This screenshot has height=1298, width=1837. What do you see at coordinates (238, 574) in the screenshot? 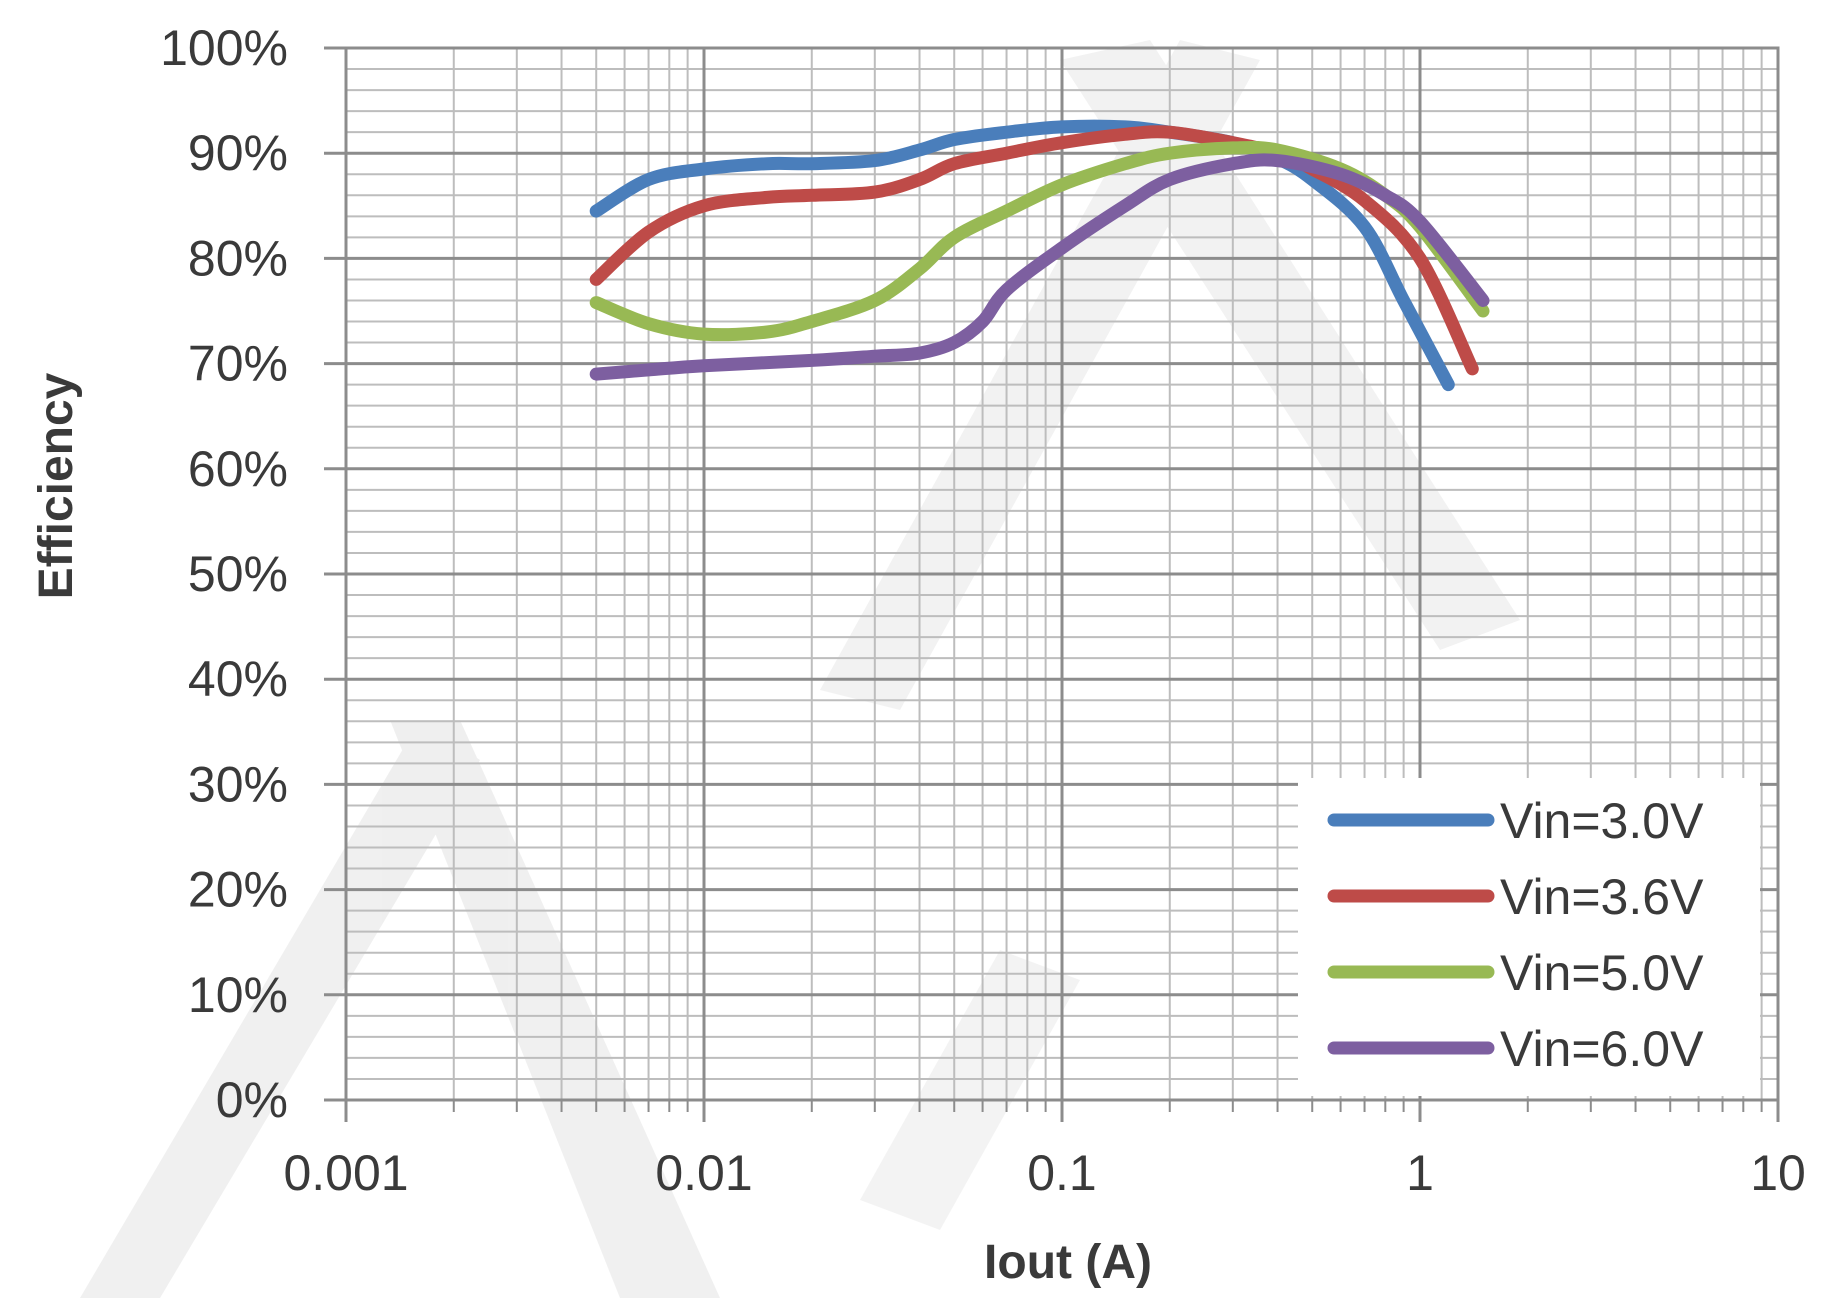
I see `y-tick-label: 50%` at bounding box center [238, 574].